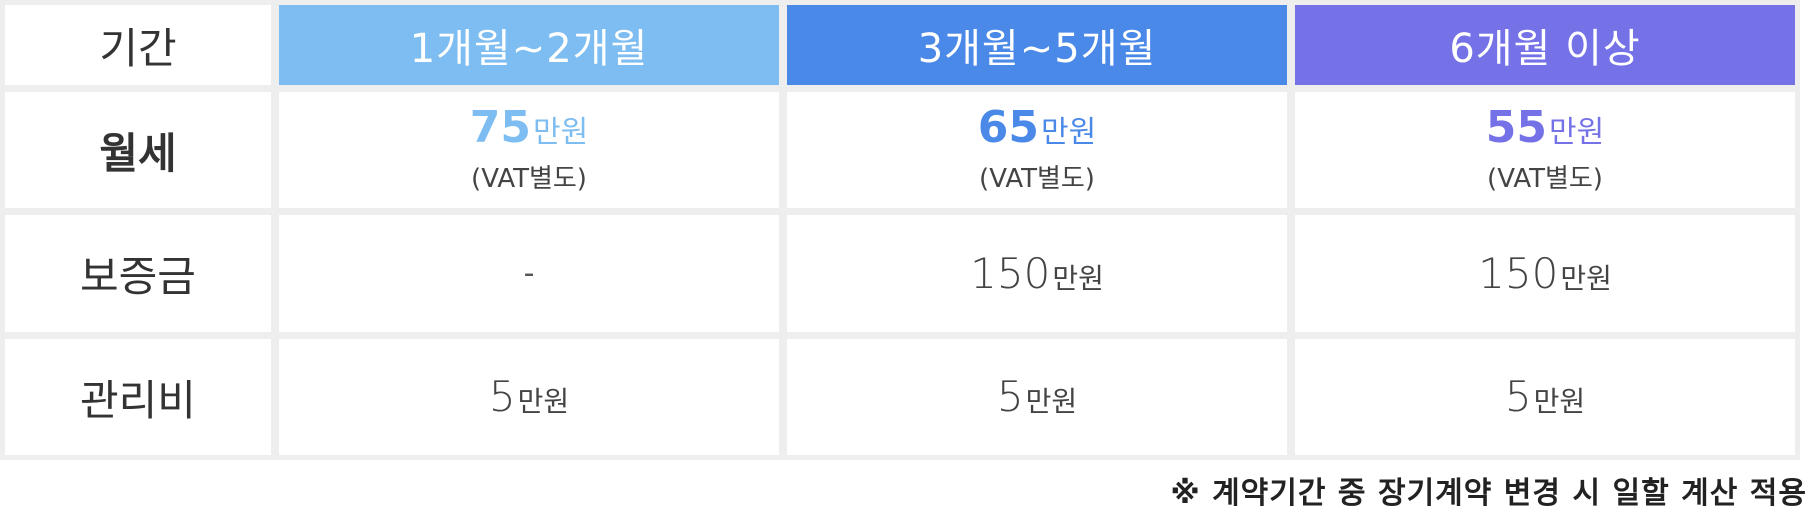 This screenshot has height=514, width=1817. What do you see at coordinates (1010, 396) in the screenshot?
I see `maintenance-col2-amount: 5` at bounding box center [1010, 396].